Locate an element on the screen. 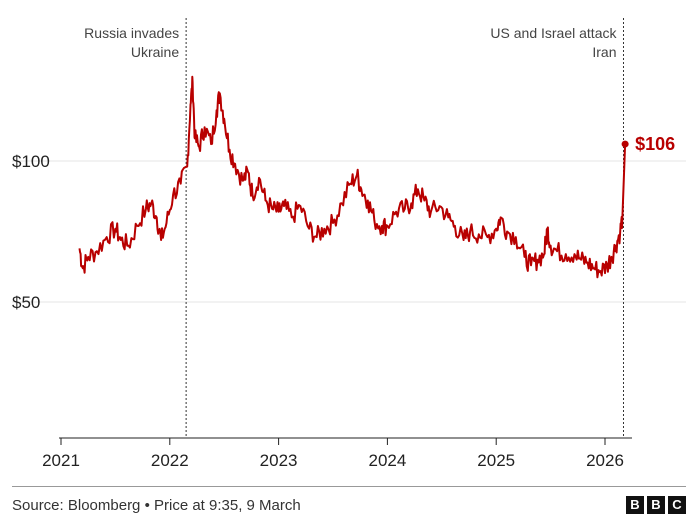 This screenshot has height=520, width=698. event-label: Ukraine is located at coordinates (155, 52).